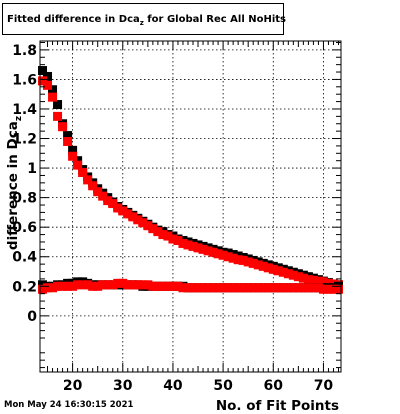 The image size is (400, 414). What do you see at coordinates (24, 258) in the screenshot?
I see `y-tick-label: 0.4` at bounding box center [24, 258].